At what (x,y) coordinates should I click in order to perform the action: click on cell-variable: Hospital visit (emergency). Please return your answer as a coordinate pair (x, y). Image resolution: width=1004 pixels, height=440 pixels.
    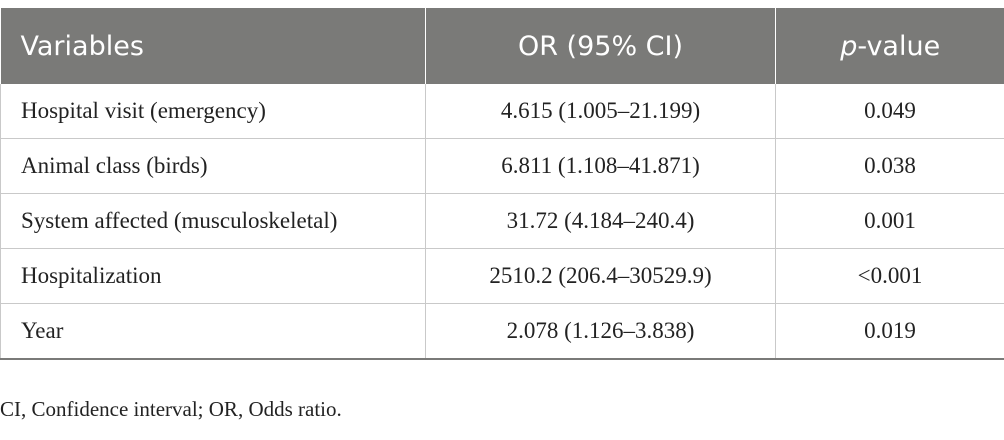
    Looking at the image, I should click on (213, 111).